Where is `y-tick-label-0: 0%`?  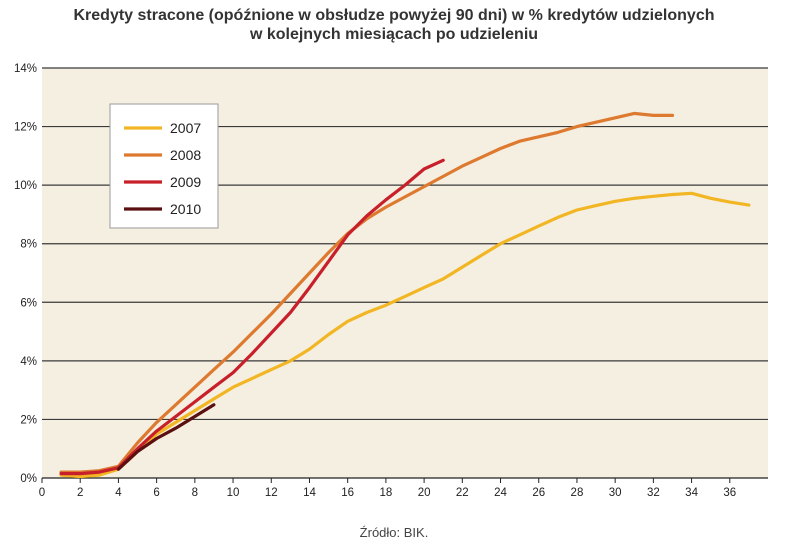
y-tick-label-0: 0% is located at coordinates (28, 479).